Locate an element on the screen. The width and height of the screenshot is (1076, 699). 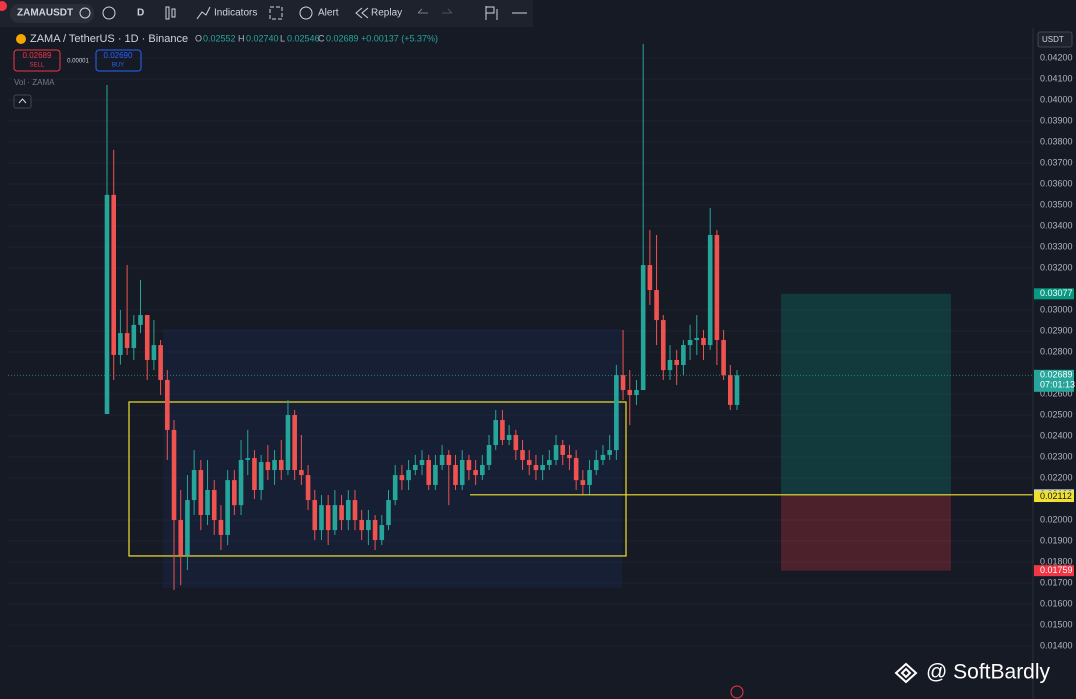
collapse-icon is located at coordinates (22, 101).